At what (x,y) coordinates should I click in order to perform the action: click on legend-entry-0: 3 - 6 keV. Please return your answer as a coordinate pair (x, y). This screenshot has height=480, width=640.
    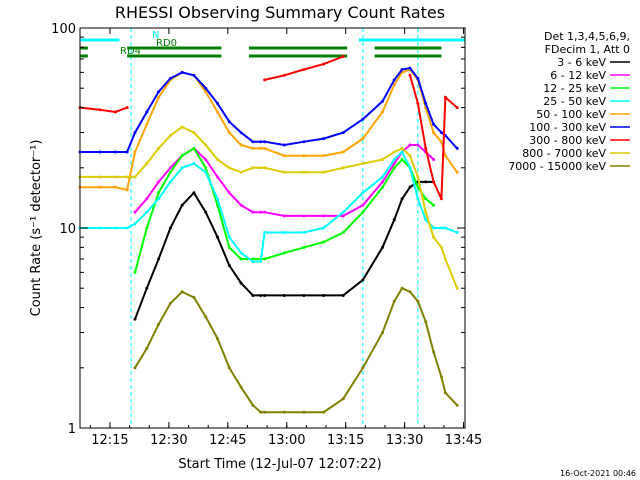
    Looking at the image, I should click on (581, 62).